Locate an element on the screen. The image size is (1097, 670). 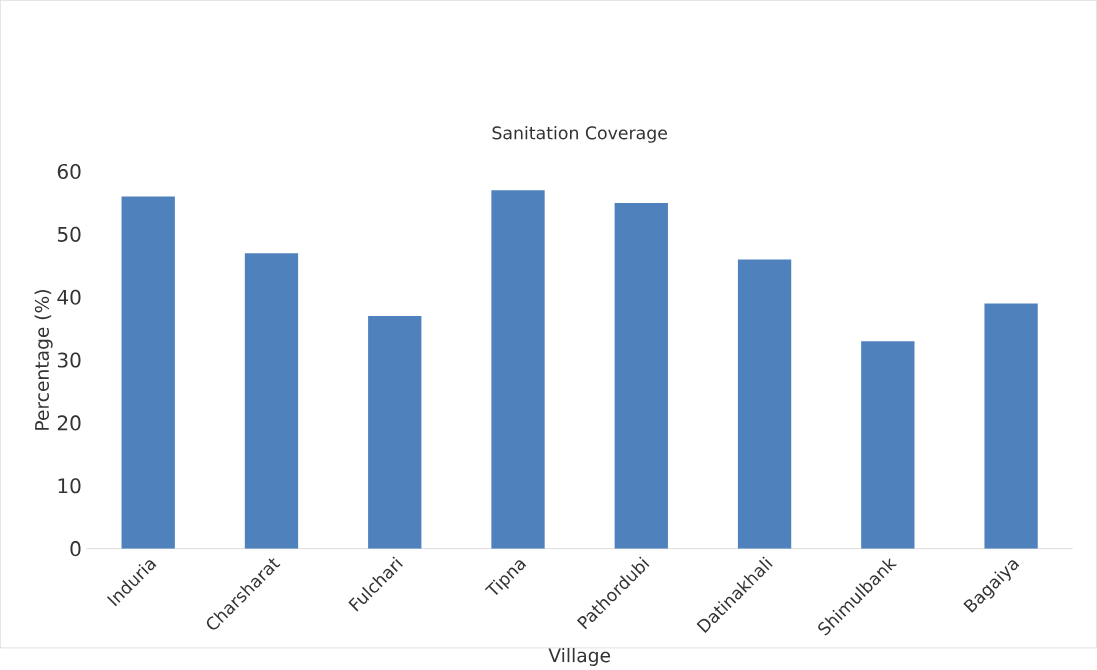
chart-title: Sanitation Coverage is located at coordinates (579, 134).